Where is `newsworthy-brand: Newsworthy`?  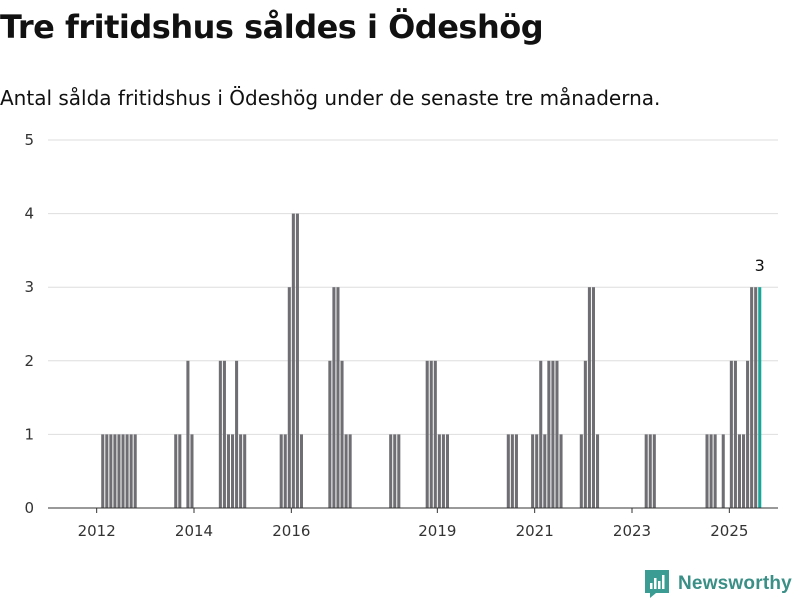 newsworthy-brand: Newsworthy is located at coordinates (718, 584).